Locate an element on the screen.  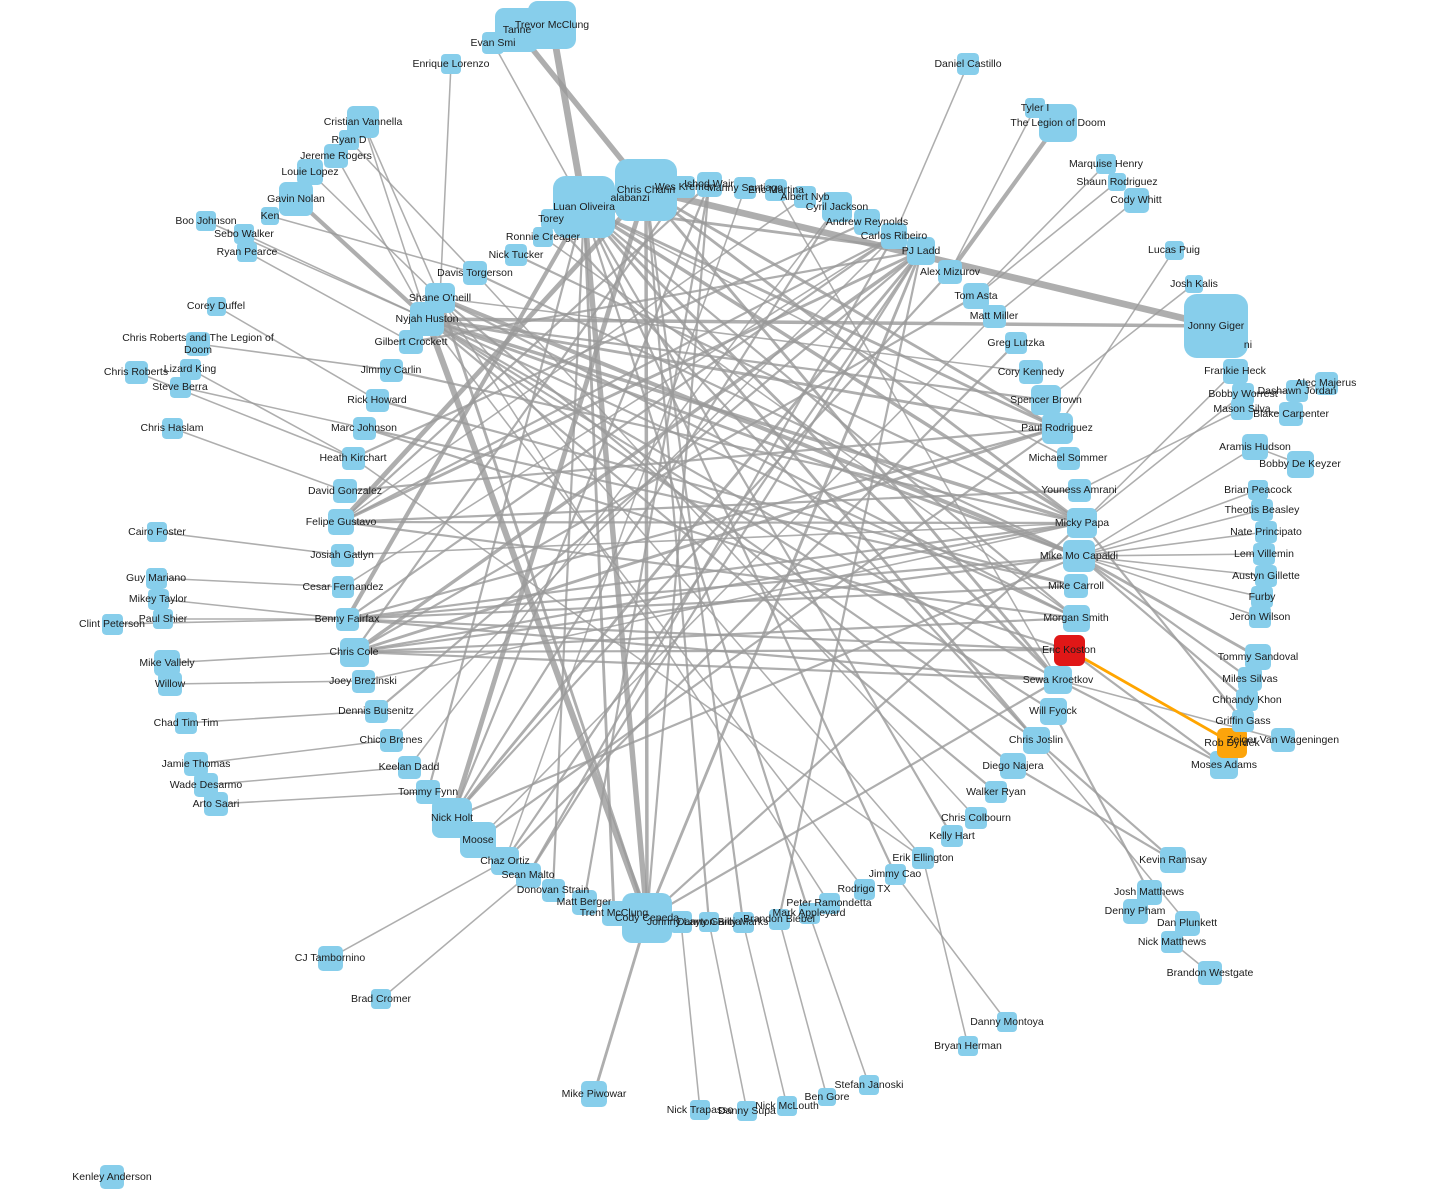
node-chris-colbourn is located at coordinates (976, 818).